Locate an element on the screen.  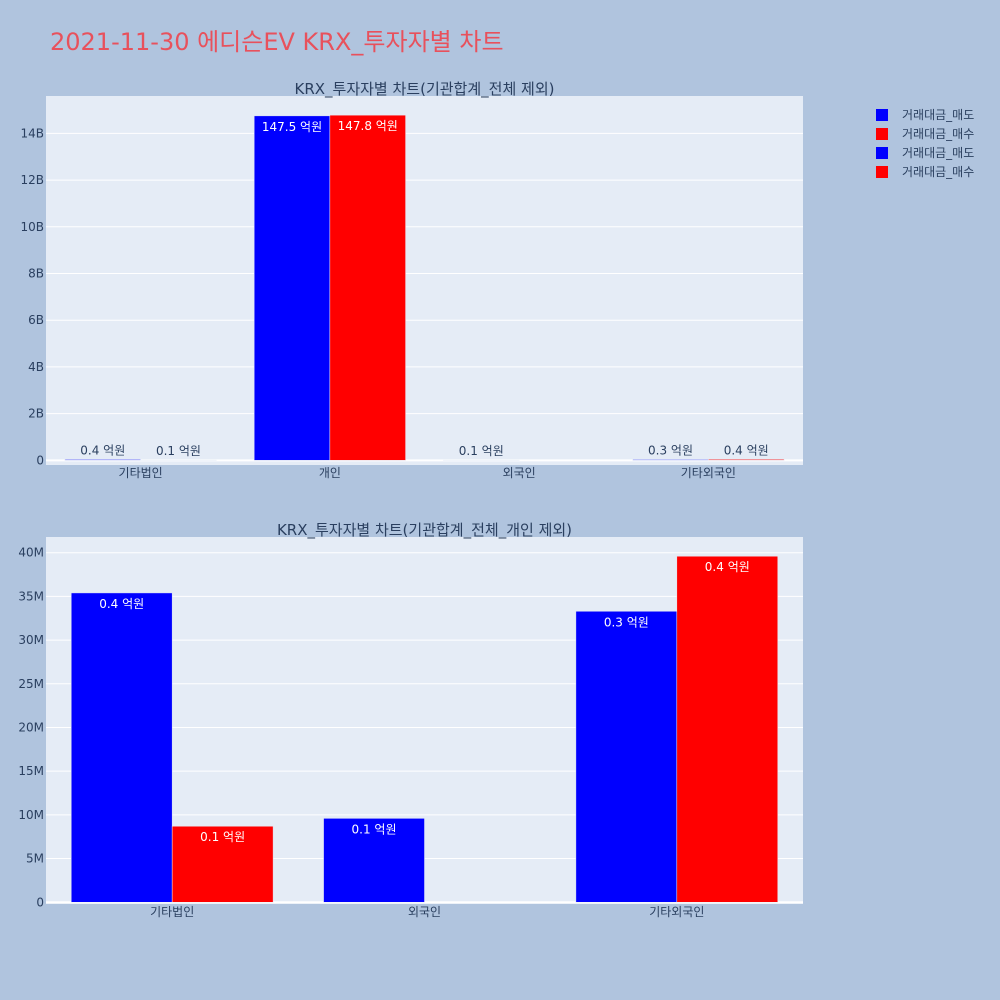
y-tick-label: 10M is located at coordinates (31, 815).